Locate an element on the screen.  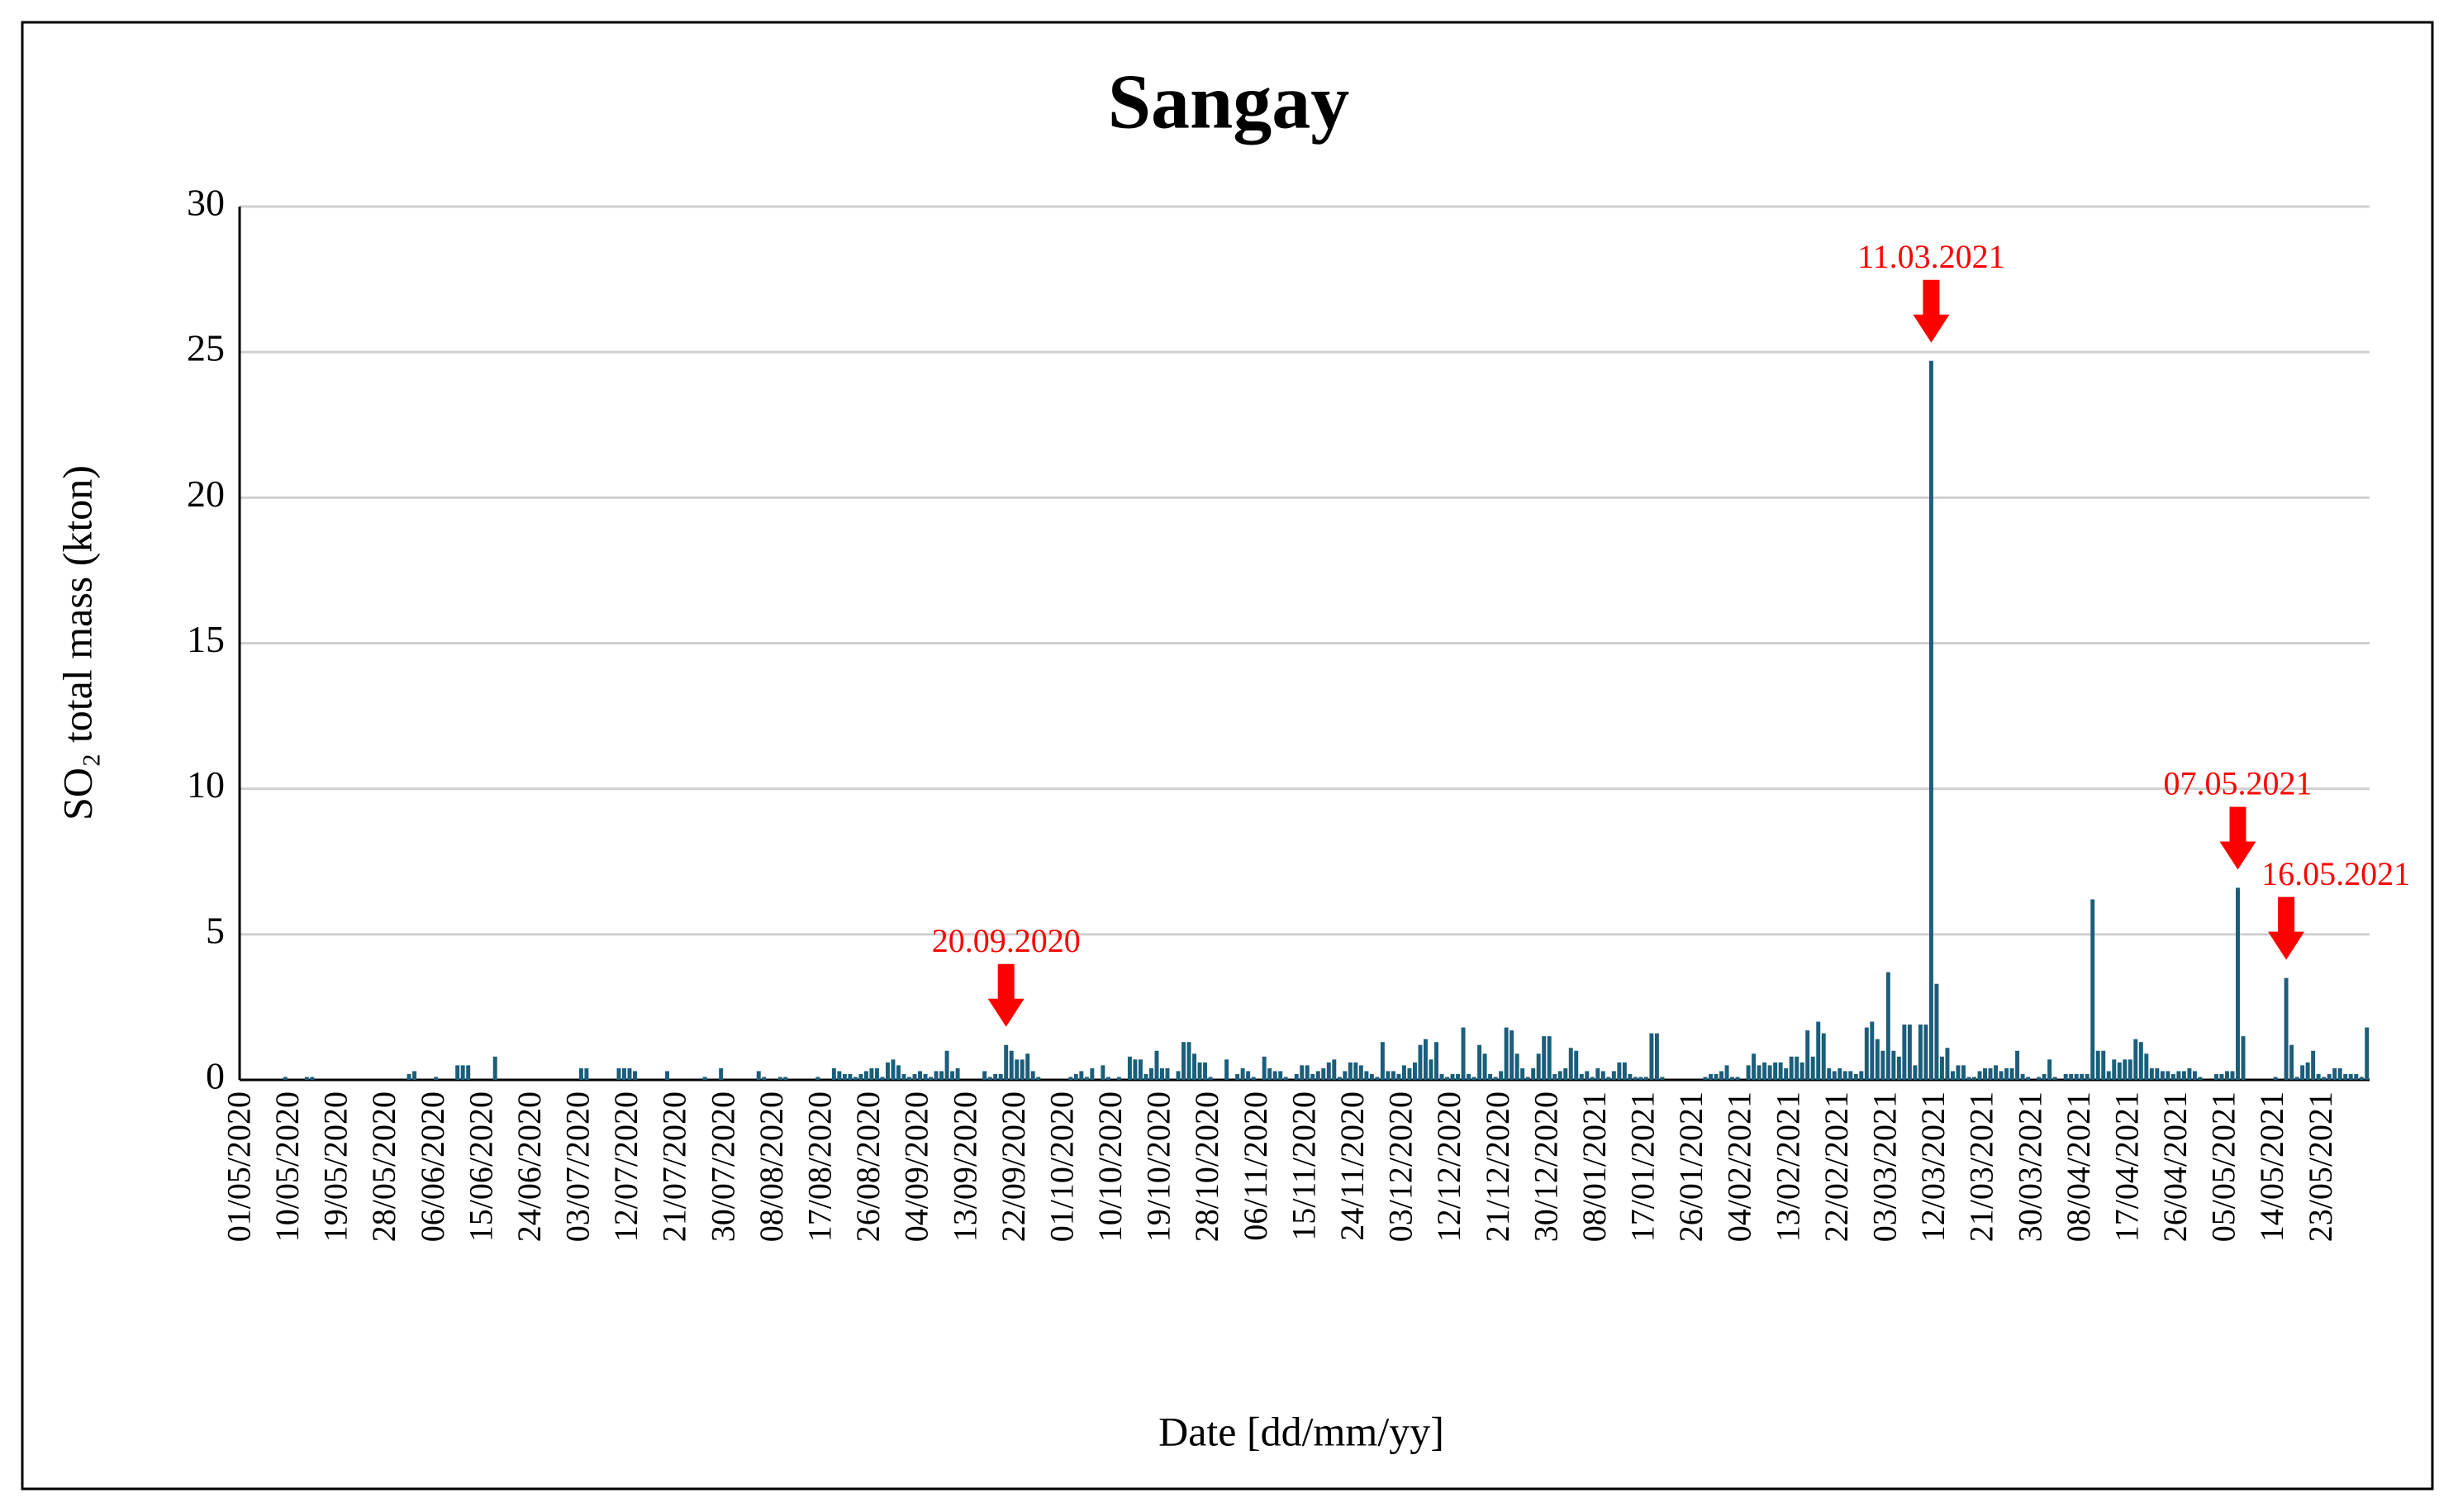
x-tick-label: 10/10/2020 is located at coordinates (1110, 1166).